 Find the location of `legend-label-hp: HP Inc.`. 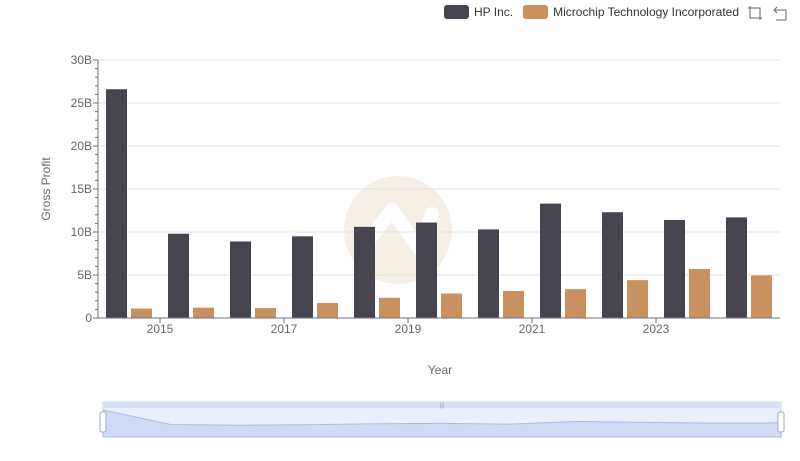

legend-label-hp: HP Inc. is located at coordinates (494, 12).